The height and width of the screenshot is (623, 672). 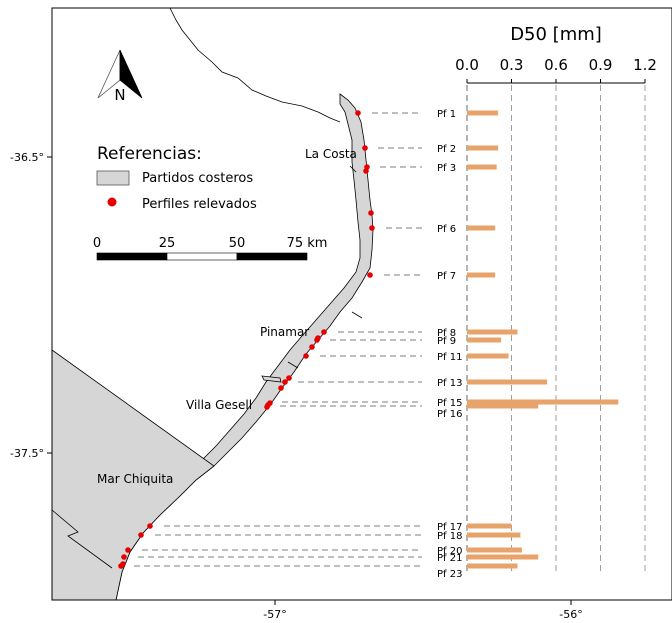 I want to click on chart-x-tick-label: 0.9, so click(x=601, y=65).